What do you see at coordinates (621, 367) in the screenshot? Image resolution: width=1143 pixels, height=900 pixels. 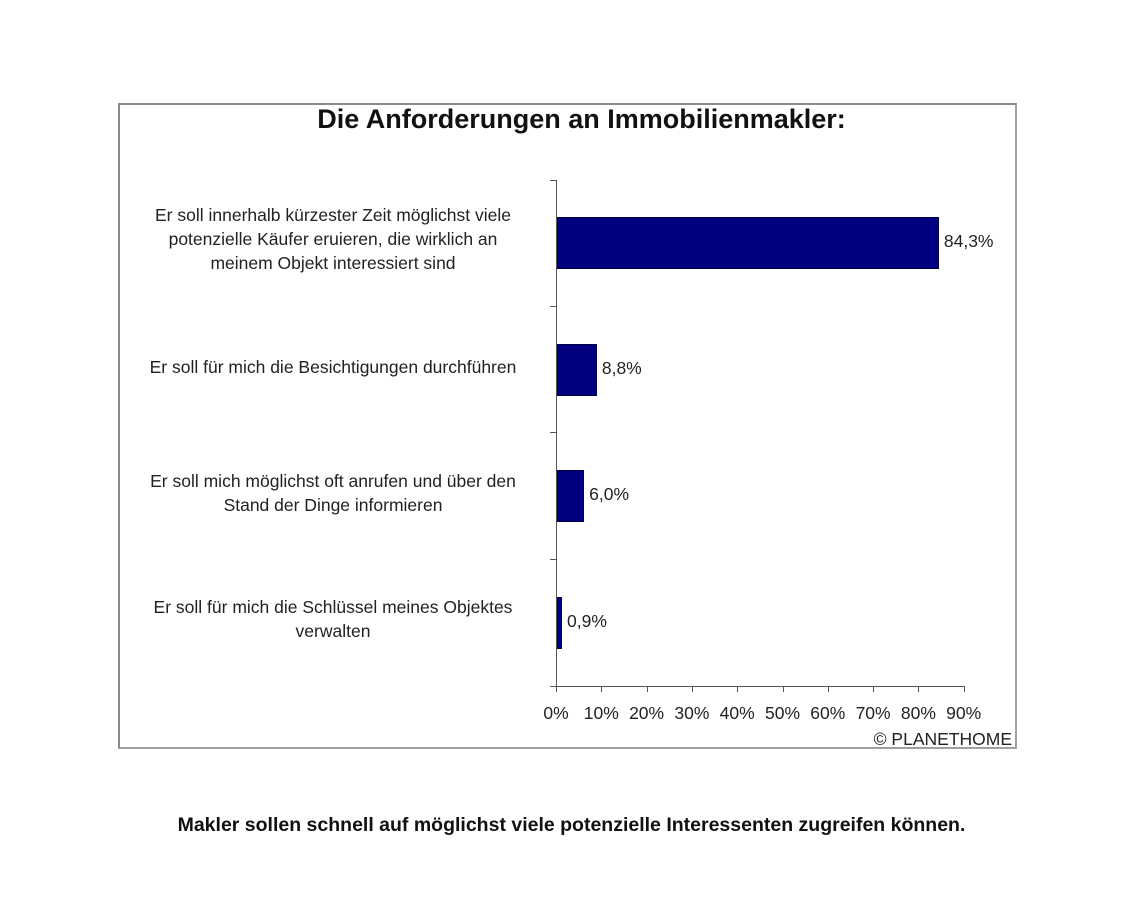 I see `bar-value-label: 8,8%` at bounding box center [621, 367].